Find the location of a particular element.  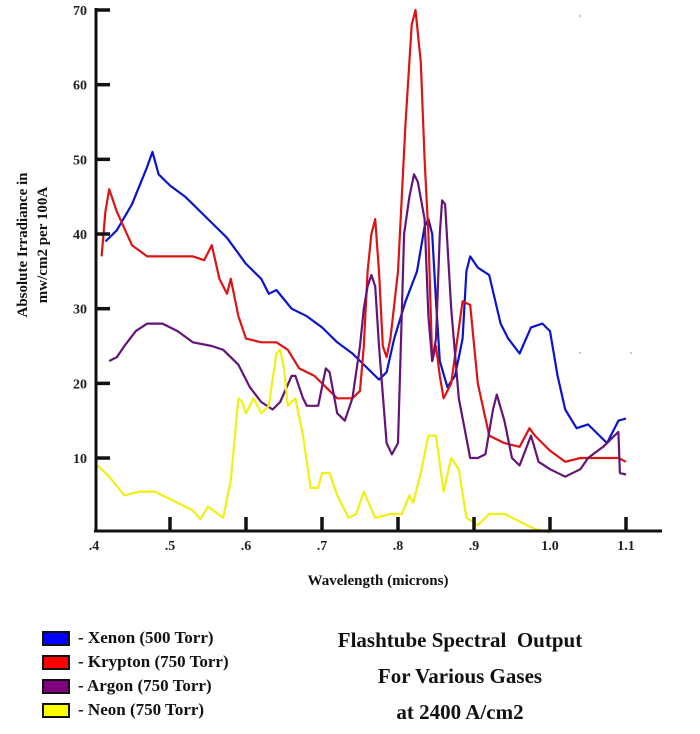

legend-label-neon: - Neon (750 Torr) is located at coordinates (141, 709).